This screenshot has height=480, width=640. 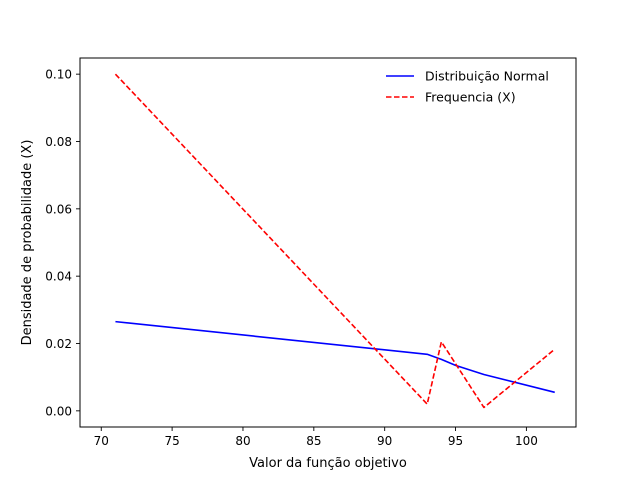 What do you see at coordinates (470, 97) in the screenshot?
I see `legend-label: Frequencia (X)` at bounding box center [470, 97].